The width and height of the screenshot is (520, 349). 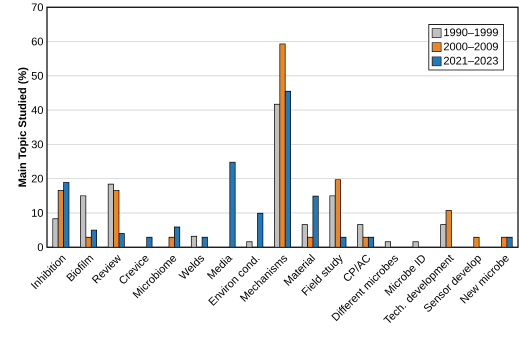 What do you see at coordinates (471, 46) in the screenshot?
I see `legend-label: 2000–2009` at bounding box center [471, 46].